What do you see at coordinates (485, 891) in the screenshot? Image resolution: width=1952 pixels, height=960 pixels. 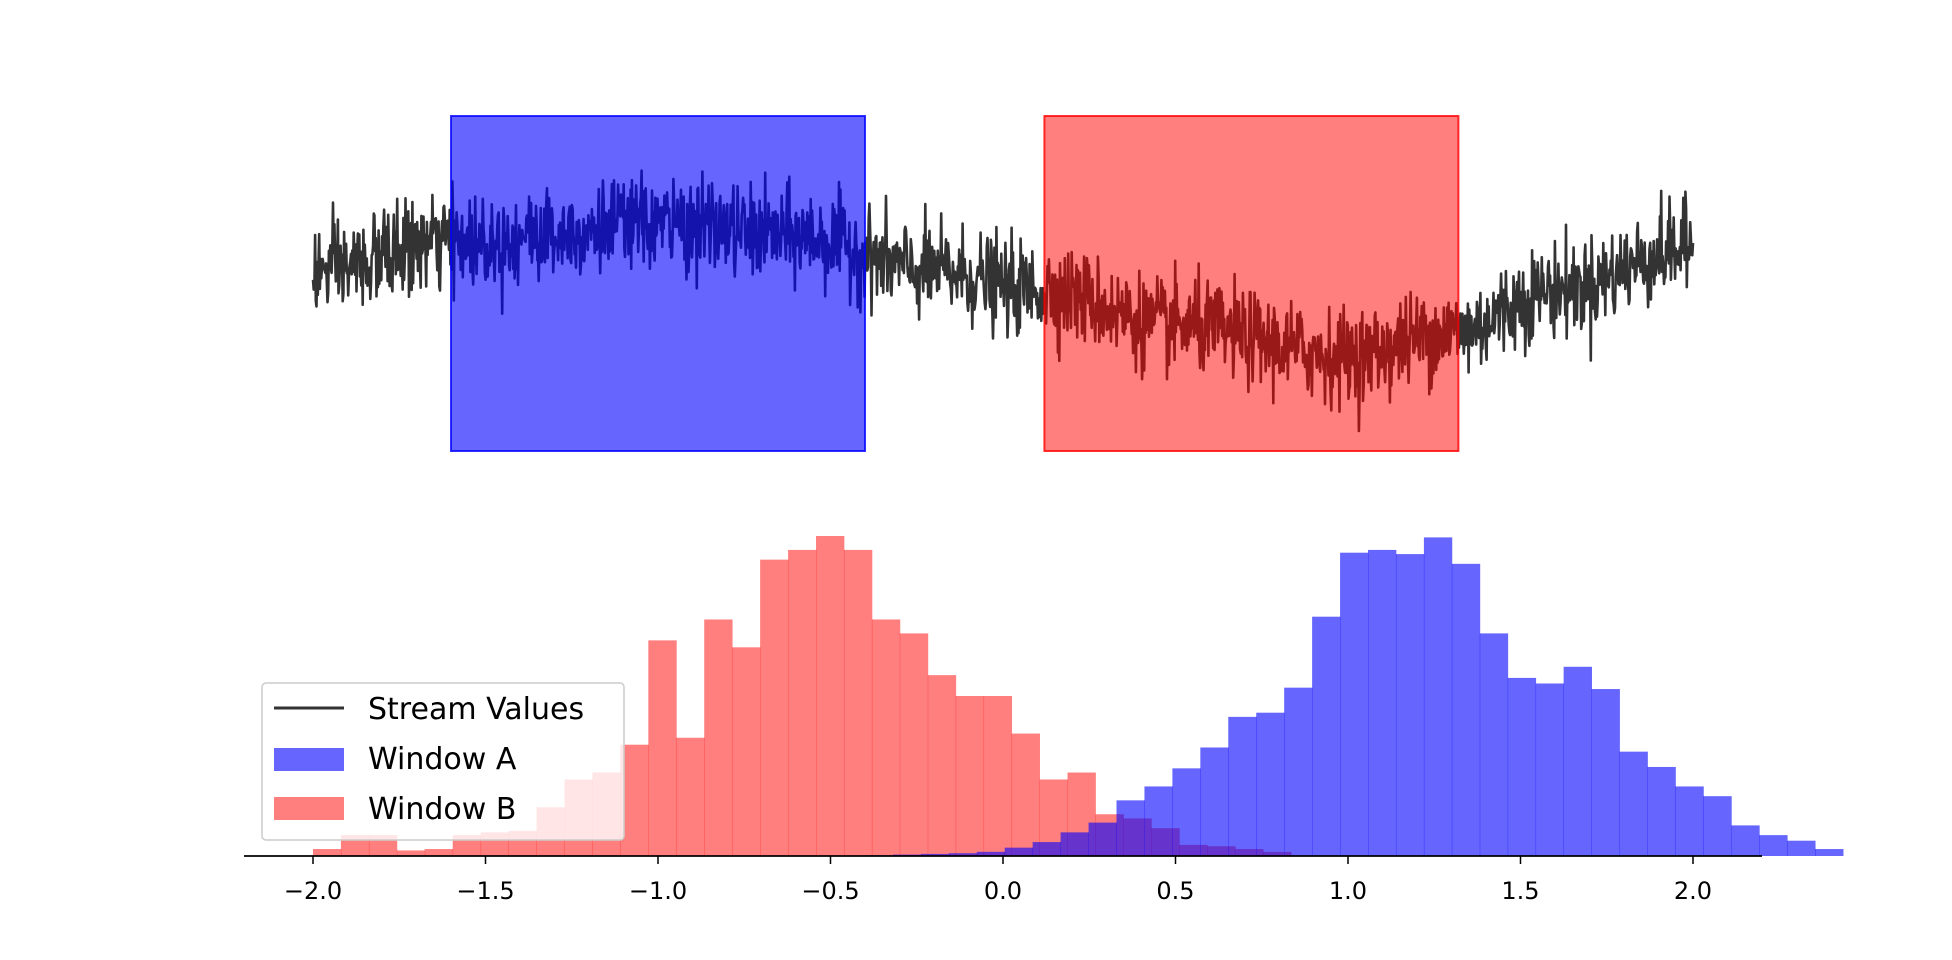 I see `x-tick-label: −1.5` at bounding box center [485, 891].